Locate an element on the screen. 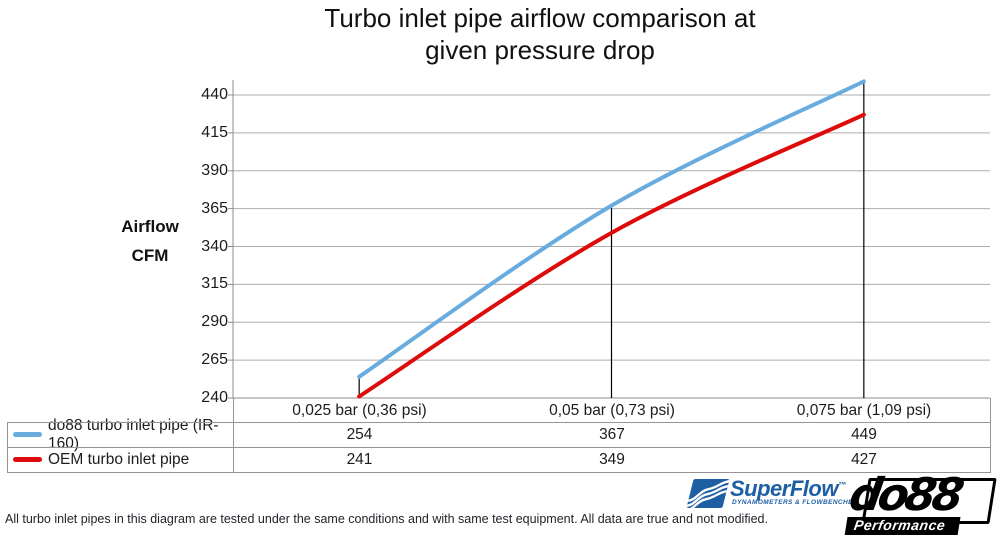  oem-series-swatch is located at coordinates (27, 459).